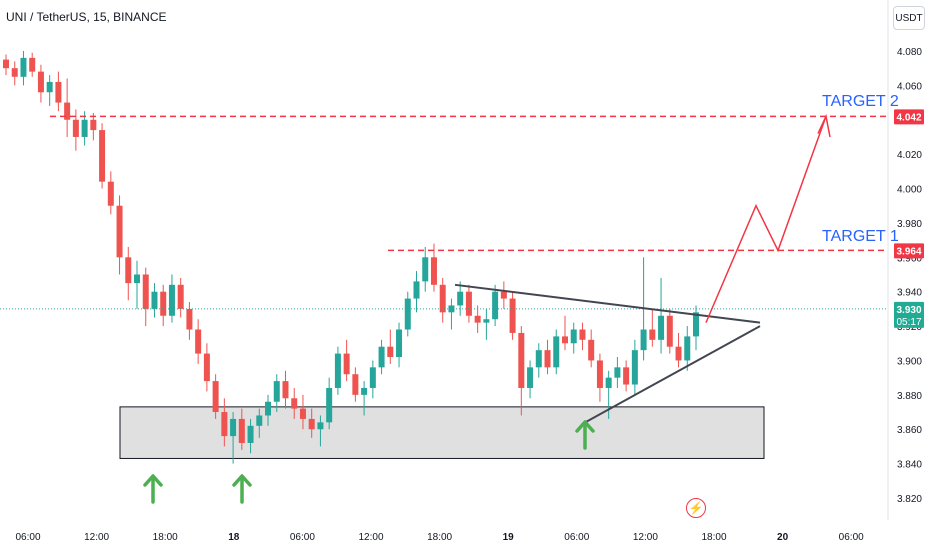 The width and height of the screenshot is (932, 550). What do you see at coordinates (909, 465) in the screenshot?
I see `price-tick: 3.840` at bounding box center [909, 465].